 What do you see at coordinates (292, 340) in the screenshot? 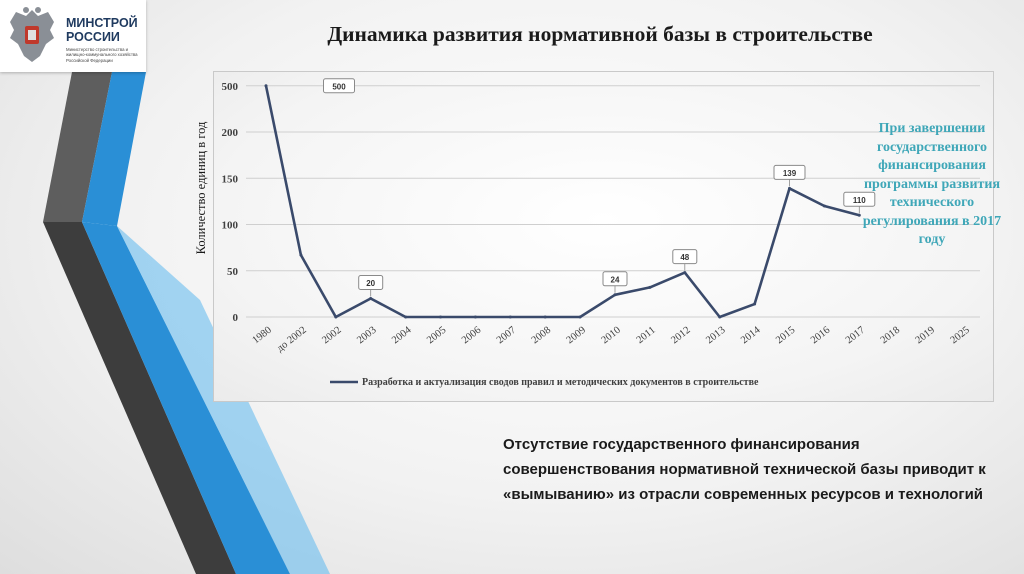
I see `x-tick-label: до 2002` at bounding box center [292, 340].